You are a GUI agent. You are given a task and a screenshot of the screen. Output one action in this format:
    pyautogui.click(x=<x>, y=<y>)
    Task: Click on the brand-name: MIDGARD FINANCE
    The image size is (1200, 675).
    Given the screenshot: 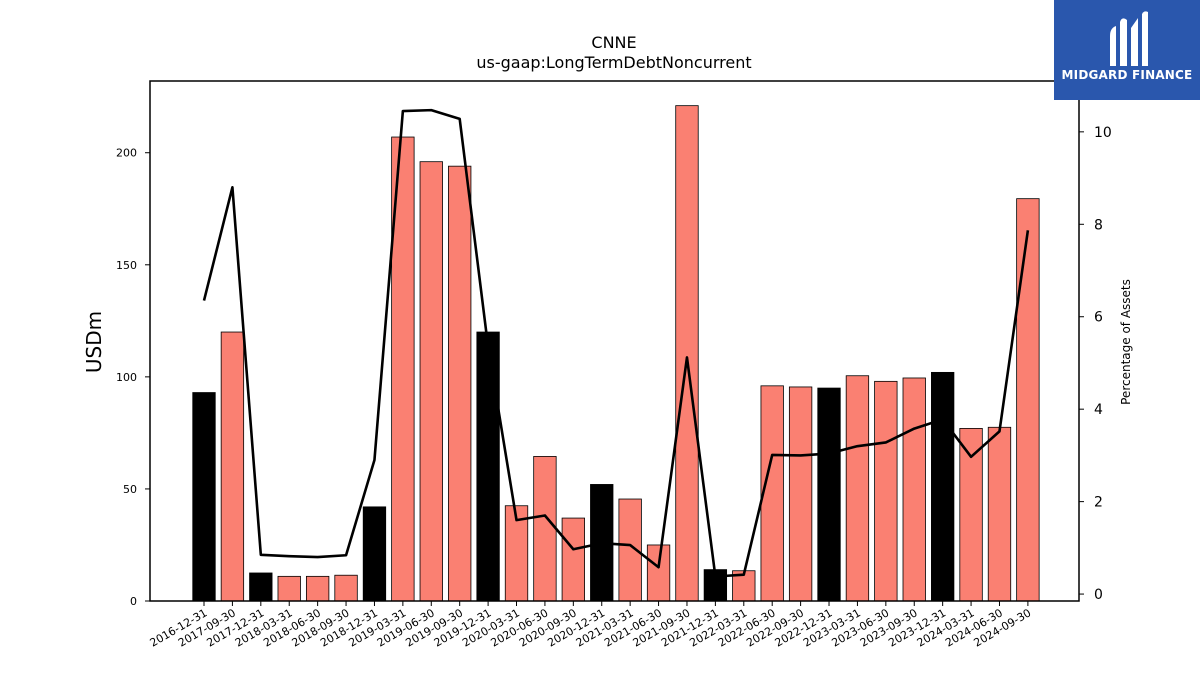 What is the action you would take?
    pyautogui.click(x=1127, y=75)
    